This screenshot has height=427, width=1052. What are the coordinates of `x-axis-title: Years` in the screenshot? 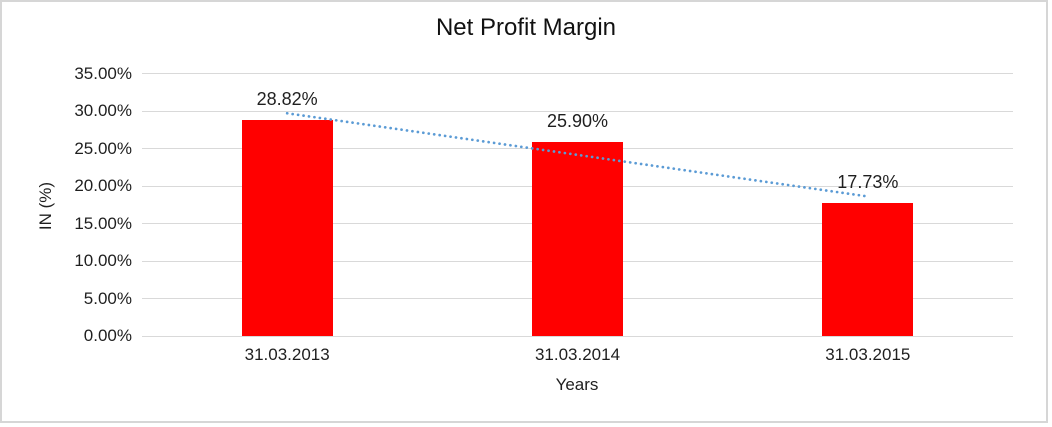 It's located at (577, 384).